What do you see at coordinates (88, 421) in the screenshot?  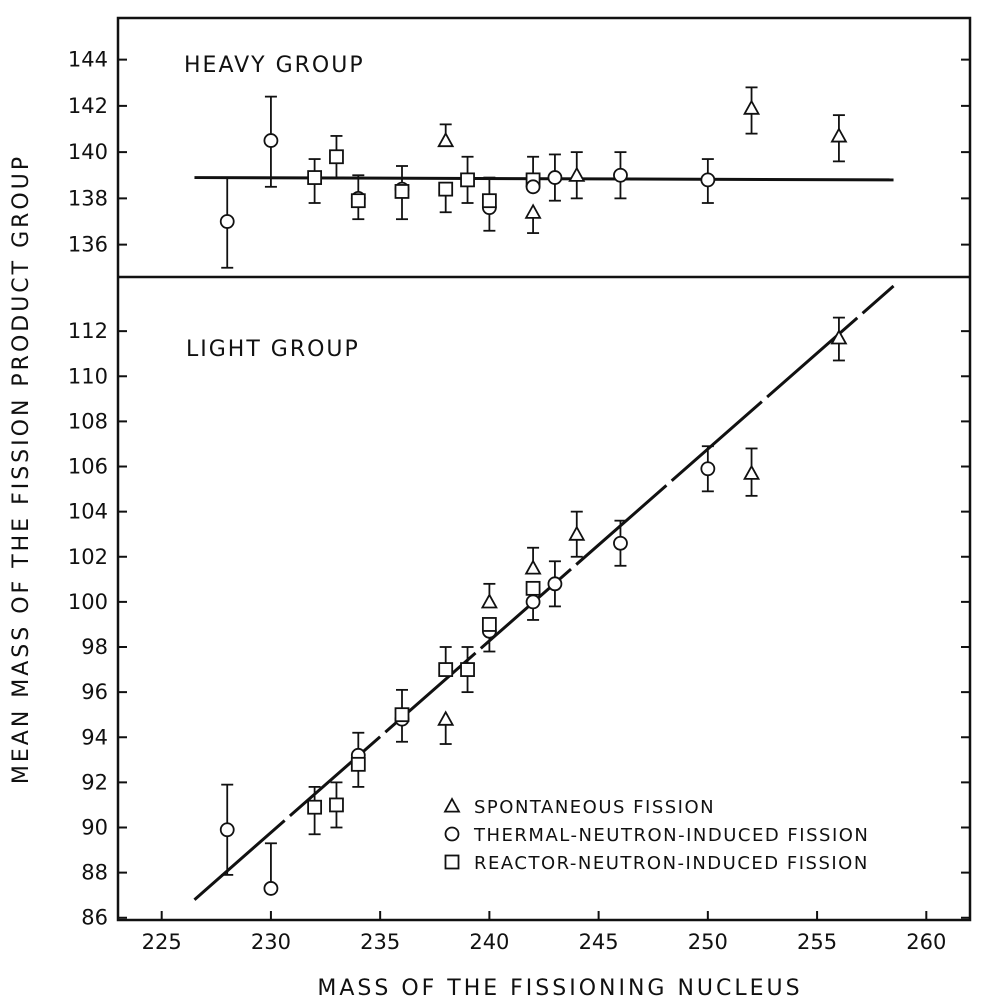 I see `y-tick-label: 108` at bounding box center [88, 421].